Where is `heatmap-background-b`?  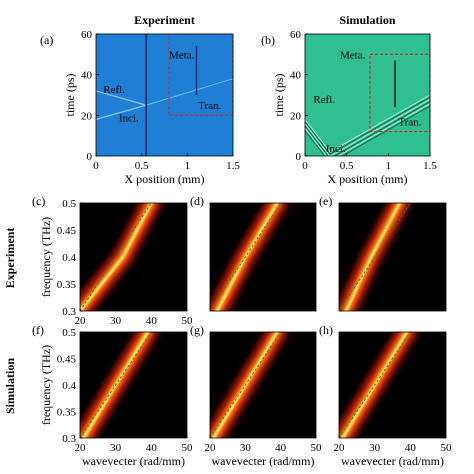 heatmap-background-b is located at coordinates (367, 95).